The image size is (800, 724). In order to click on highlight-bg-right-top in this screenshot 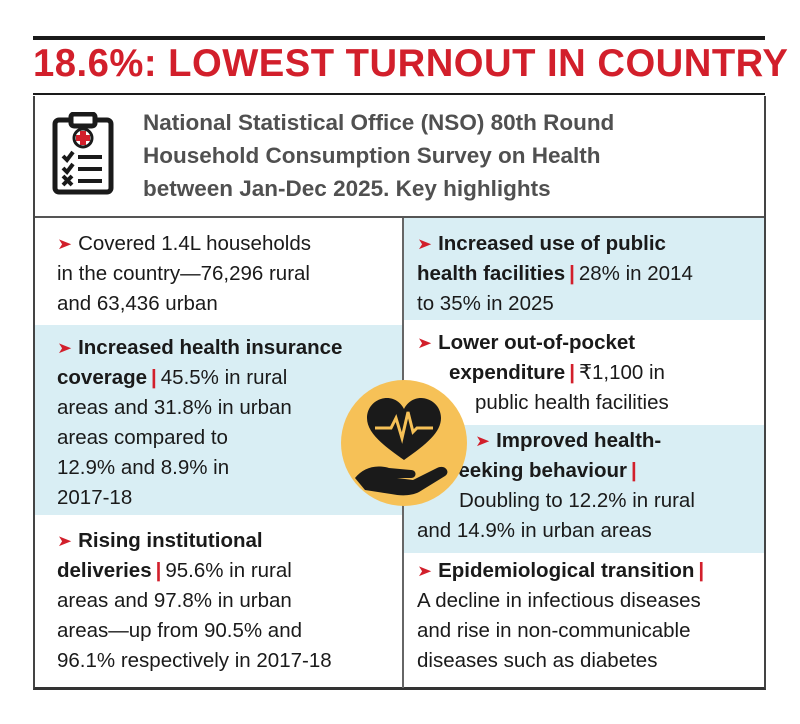, I will do `click(584, 269)`.